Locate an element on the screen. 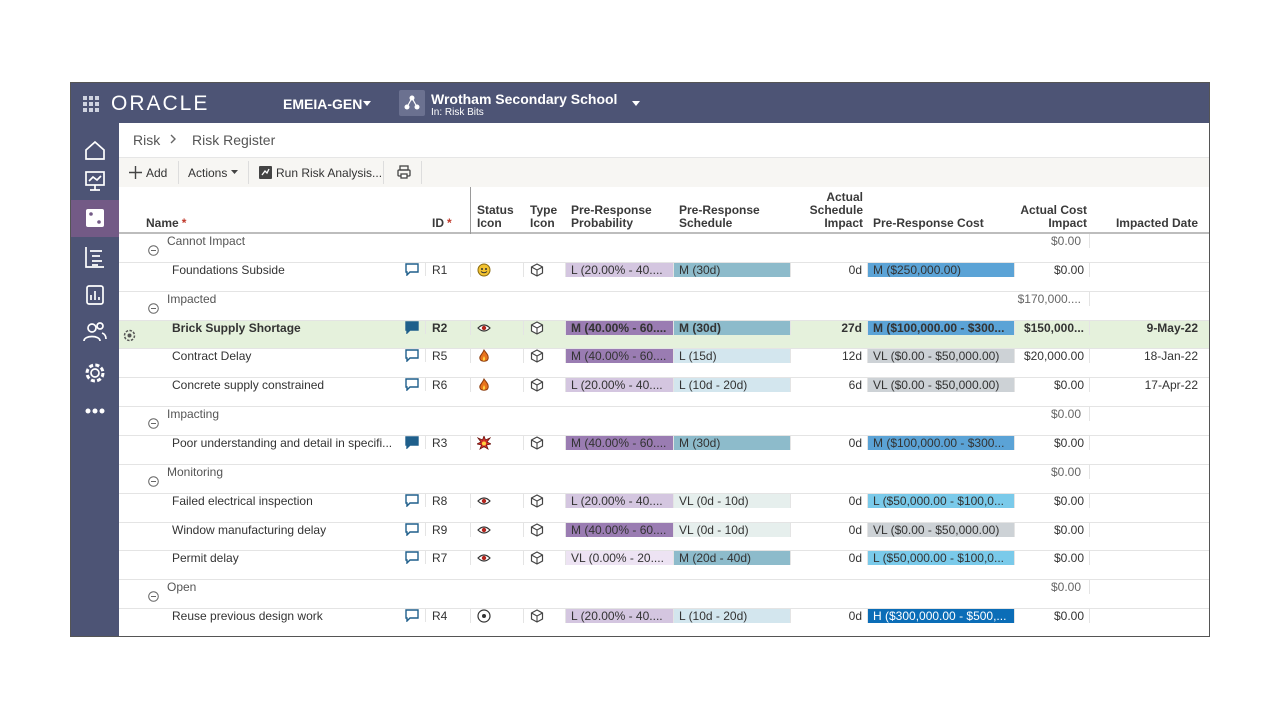  table-header is located at coordinates (664, 210).